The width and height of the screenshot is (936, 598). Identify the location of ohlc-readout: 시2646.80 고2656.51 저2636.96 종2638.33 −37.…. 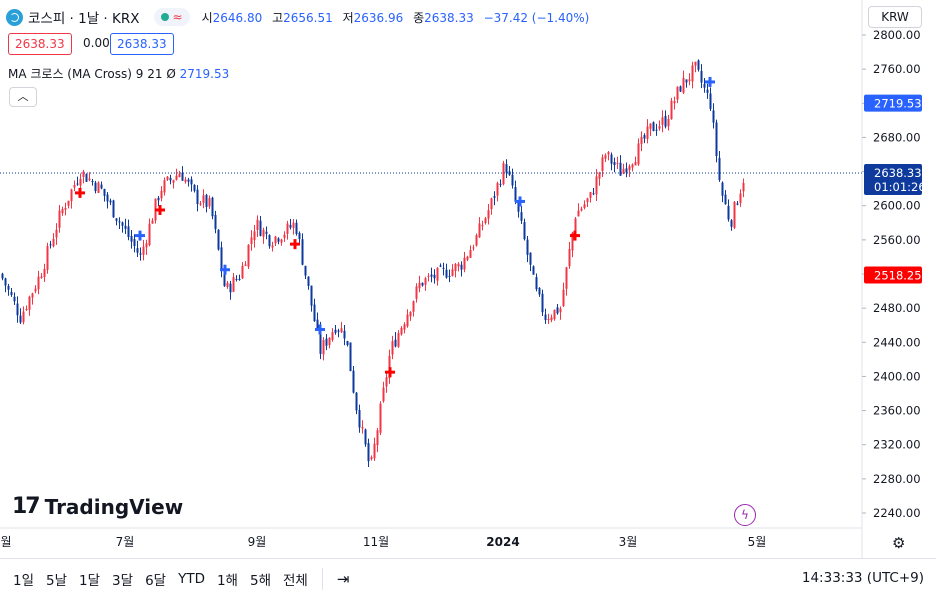
(396, 17).